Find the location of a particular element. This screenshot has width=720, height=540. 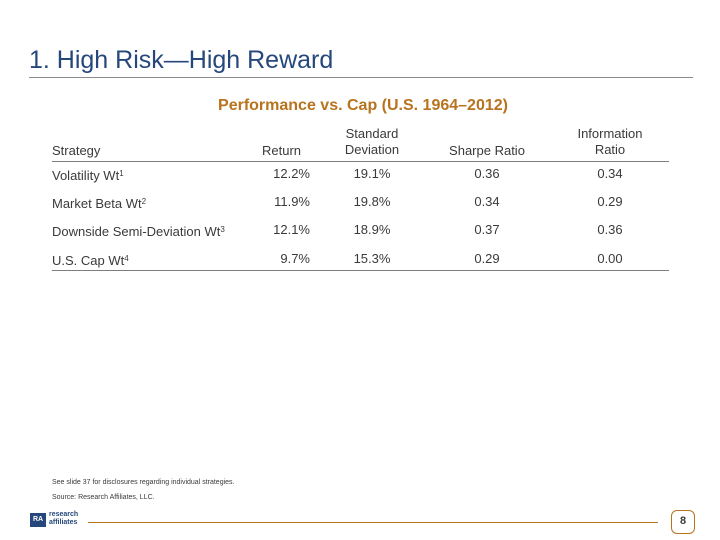

footnote-ref: 3 is located at coordinates (222, 229).